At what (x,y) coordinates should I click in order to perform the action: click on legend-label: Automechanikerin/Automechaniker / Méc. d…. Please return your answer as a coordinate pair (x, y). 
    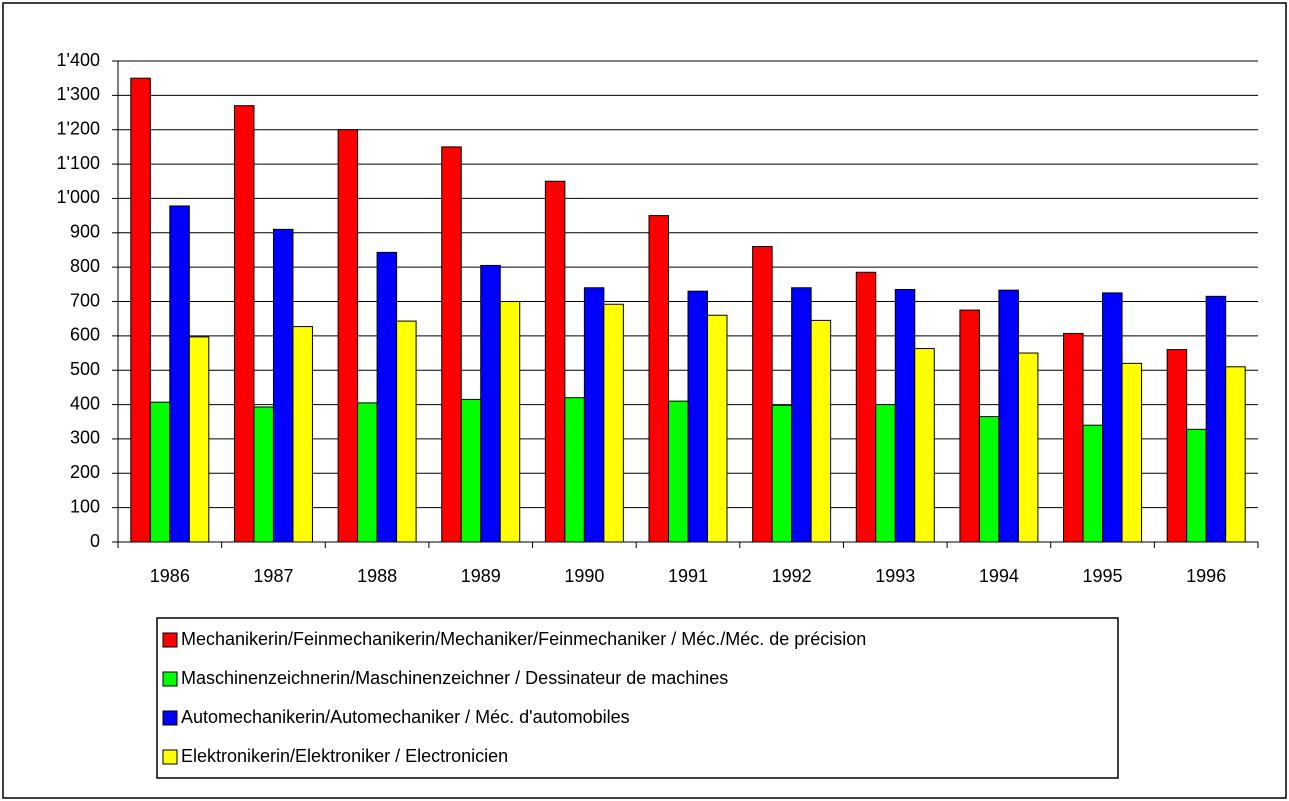
    Looking at the image, I should click on (405, 717).